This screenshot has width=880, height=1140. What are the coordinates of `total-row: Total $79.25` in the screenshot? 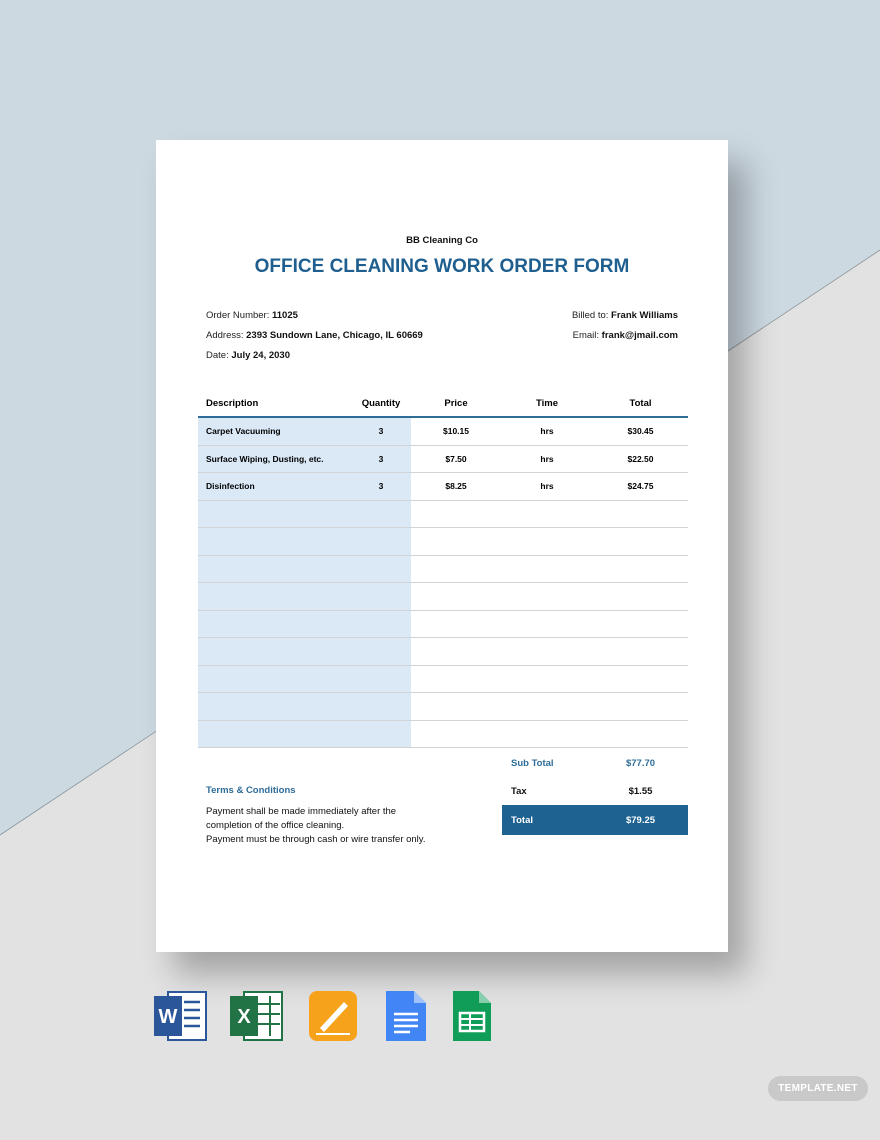 It's located at (595, 820).